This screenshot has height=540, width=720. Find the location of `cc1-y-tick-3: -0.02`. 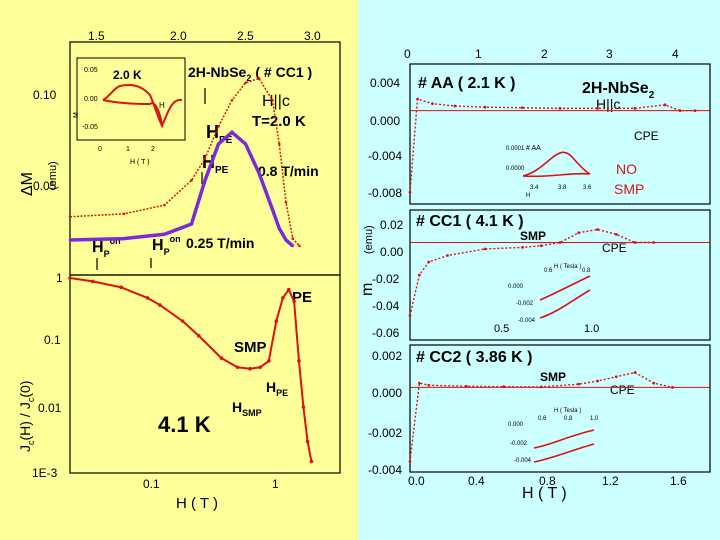

cc1-y-tick-3: -0.02 is located at coordinates (386, 279).